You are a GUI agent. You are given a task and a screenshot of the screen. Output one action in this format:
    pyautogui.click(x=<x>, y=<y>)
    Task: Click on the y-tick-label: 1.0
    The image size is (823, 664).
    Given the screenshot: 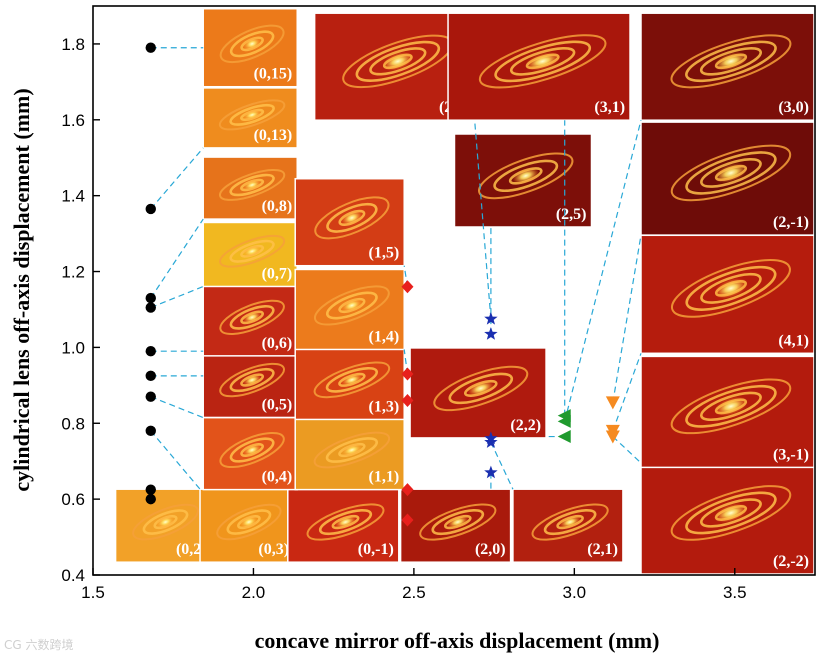 What is the action you would take?
    pyautogui.click(x=73, y=347)
    